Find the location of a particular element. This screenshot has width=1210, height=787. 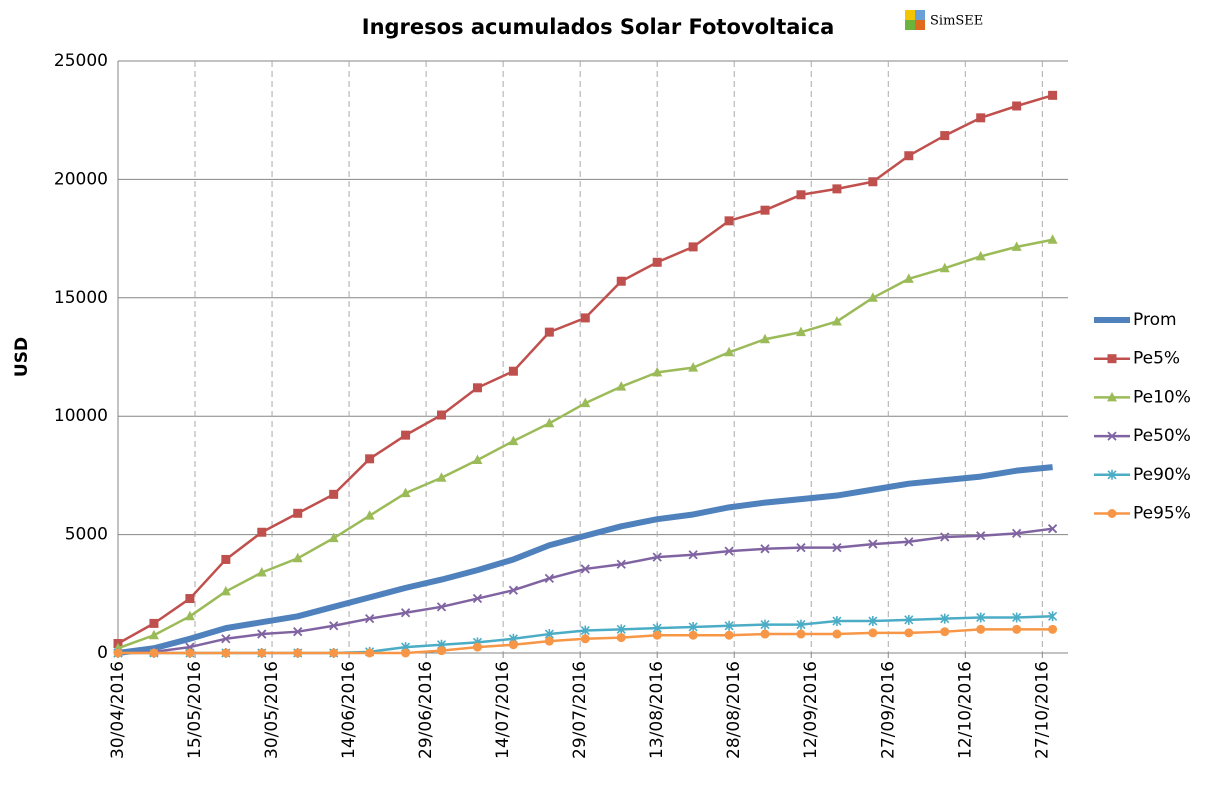

y-tick-label: 20000 is located at coordinates (81, 179).